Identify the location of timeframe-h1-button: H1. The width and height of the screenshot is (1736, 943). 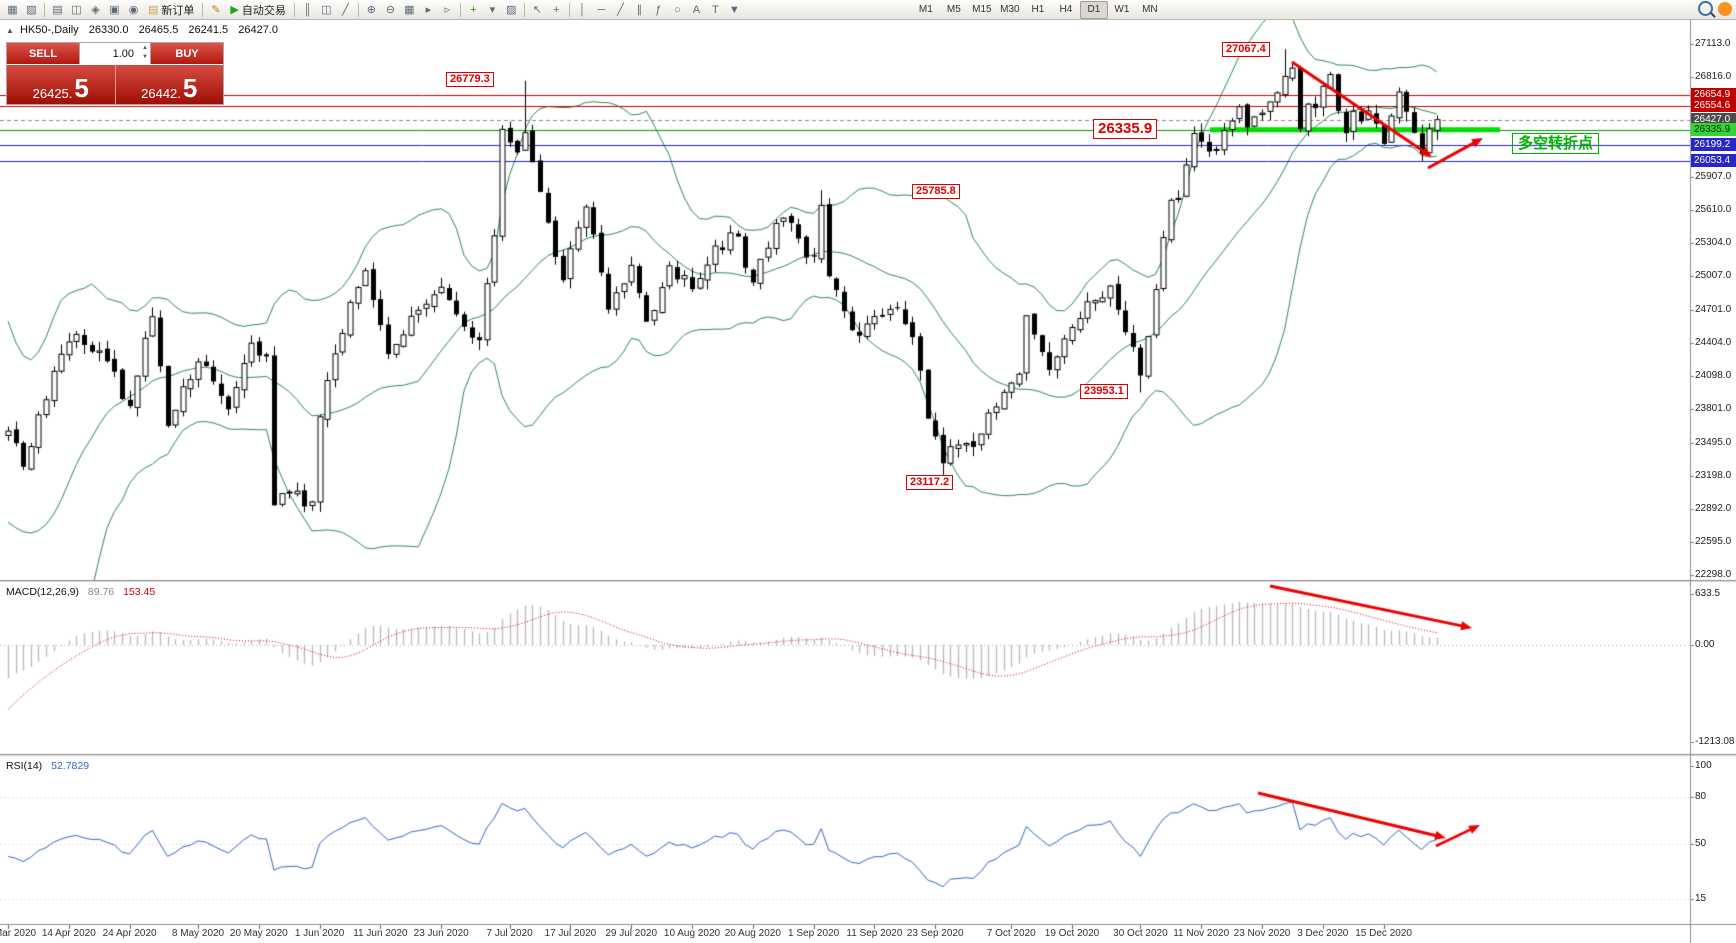
(1038, 9).